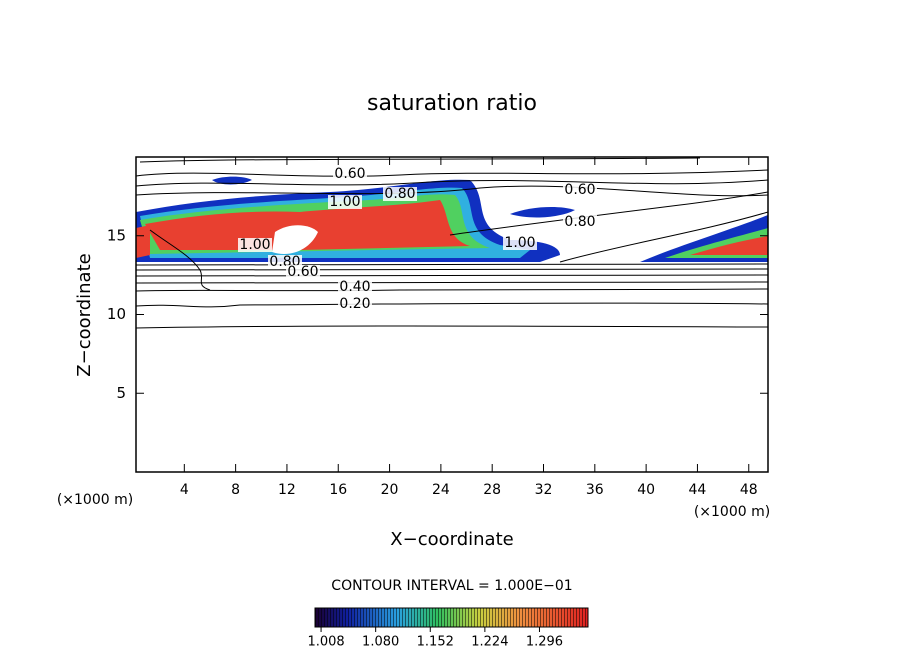 The width and height of the screenshot is (904, 654). What do you see at coordinates (595, 490) in the screenshot?
I see `x-tick-label: 36` at bounding box center [595, 490].